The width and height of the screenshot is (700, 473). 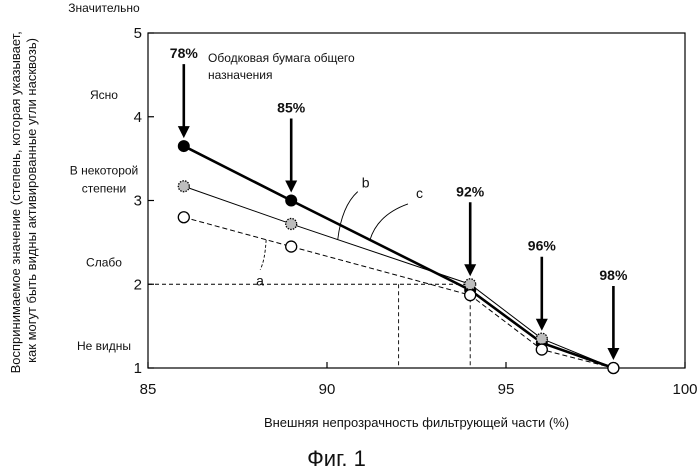 What do you see at coordinates (138, 284) in the screenshot?
I see `y-tick-label: 2` at bounding box center [138, 284].